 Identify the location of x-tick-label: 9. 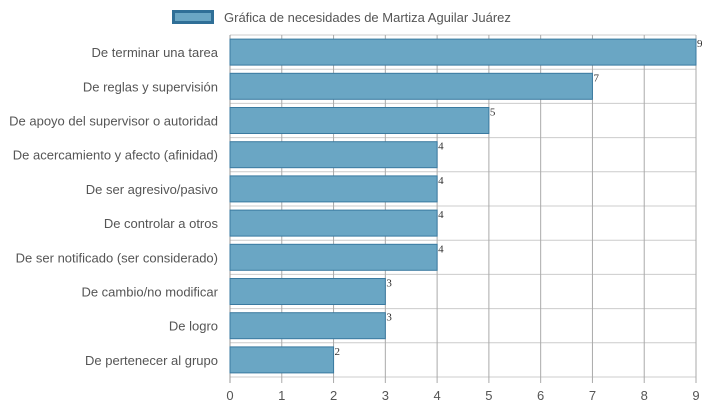
(695, 395).